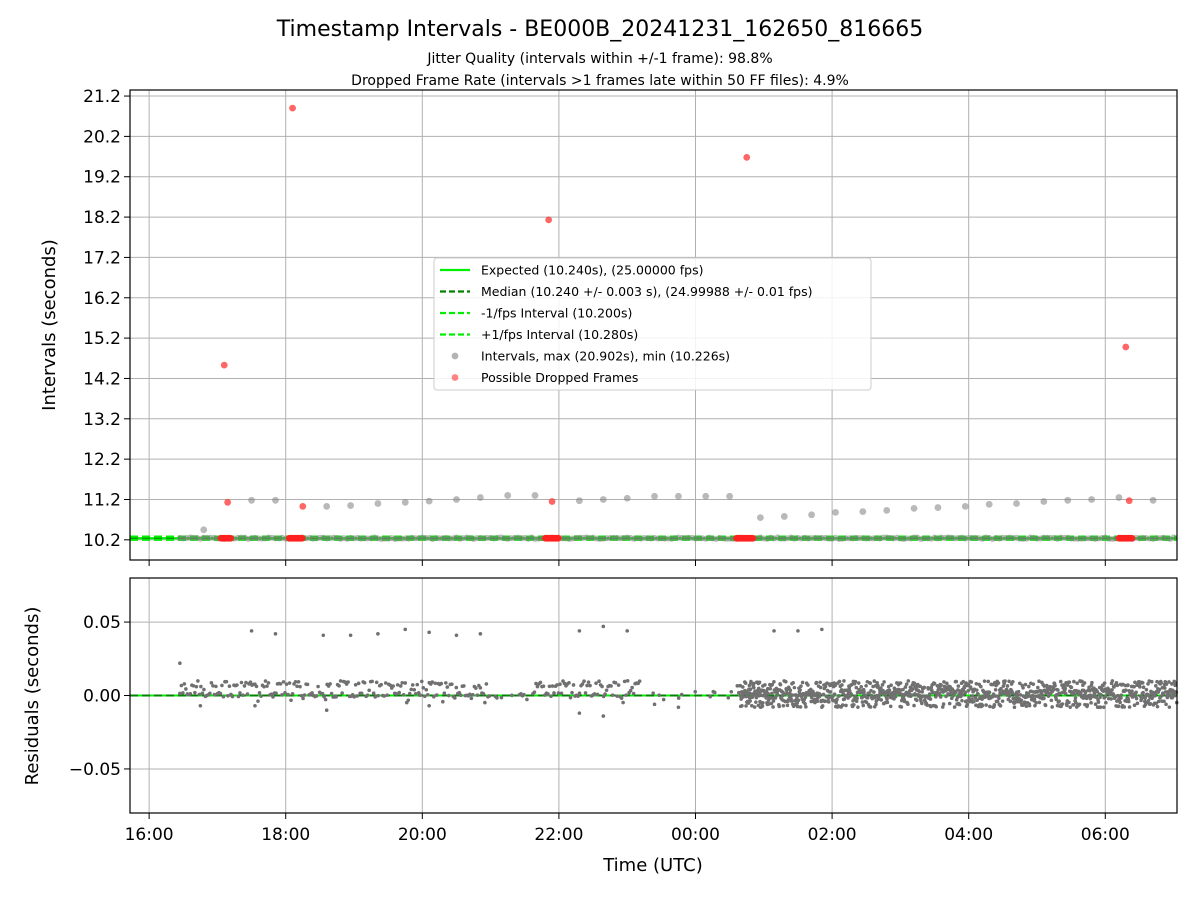 Image resolution: width=1200 pixels, height=900 pixels. I want to click on top-y-tick-label: 13.2, so click(102, 420).